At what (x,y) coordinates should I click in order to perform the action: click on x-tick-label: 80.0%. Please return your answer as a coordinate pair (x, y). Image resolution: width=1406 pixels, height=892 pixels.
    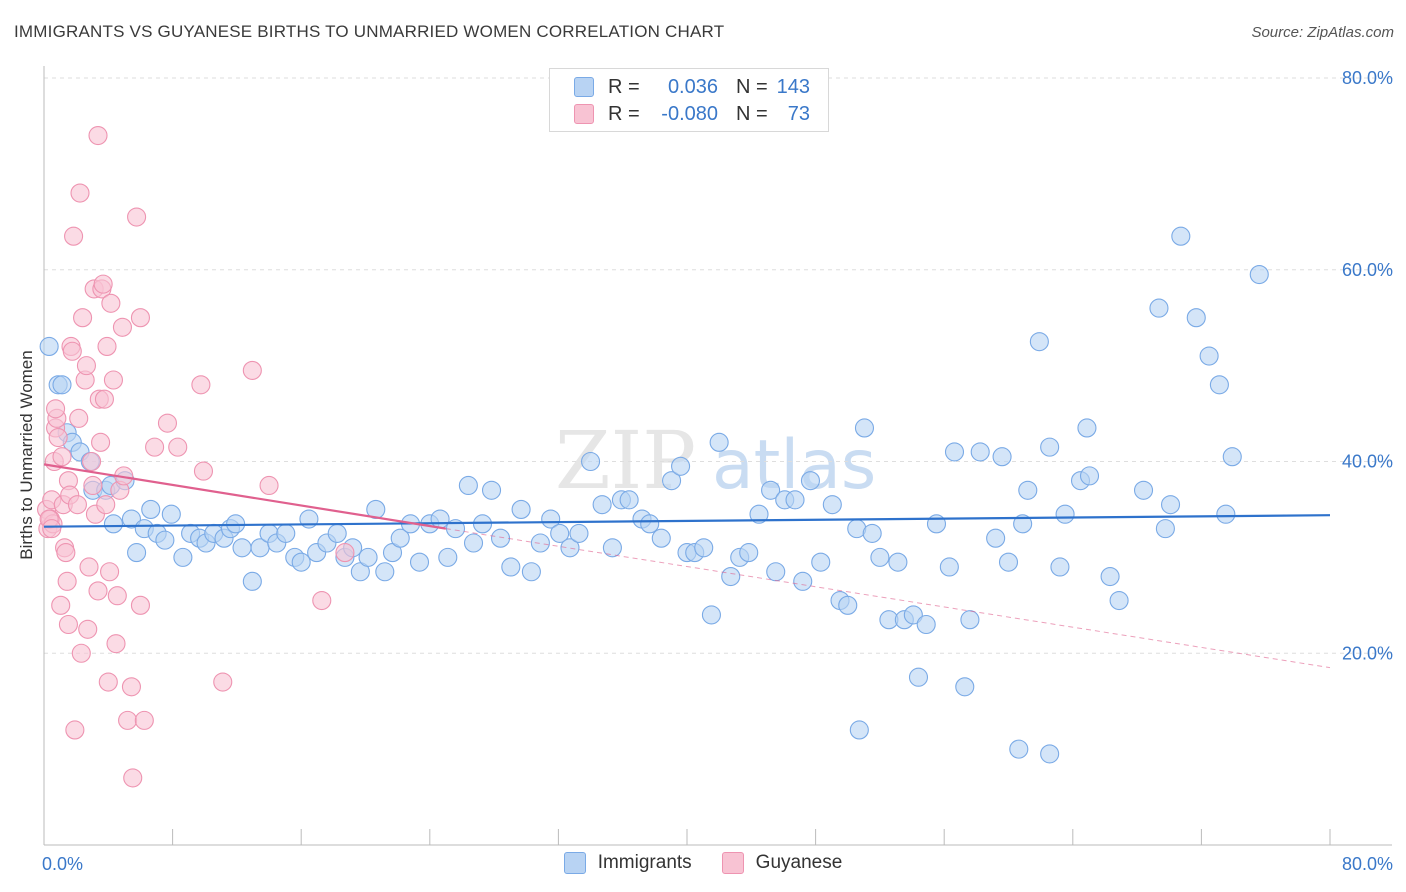
    Looking at the image, I should click on (1367, 864).